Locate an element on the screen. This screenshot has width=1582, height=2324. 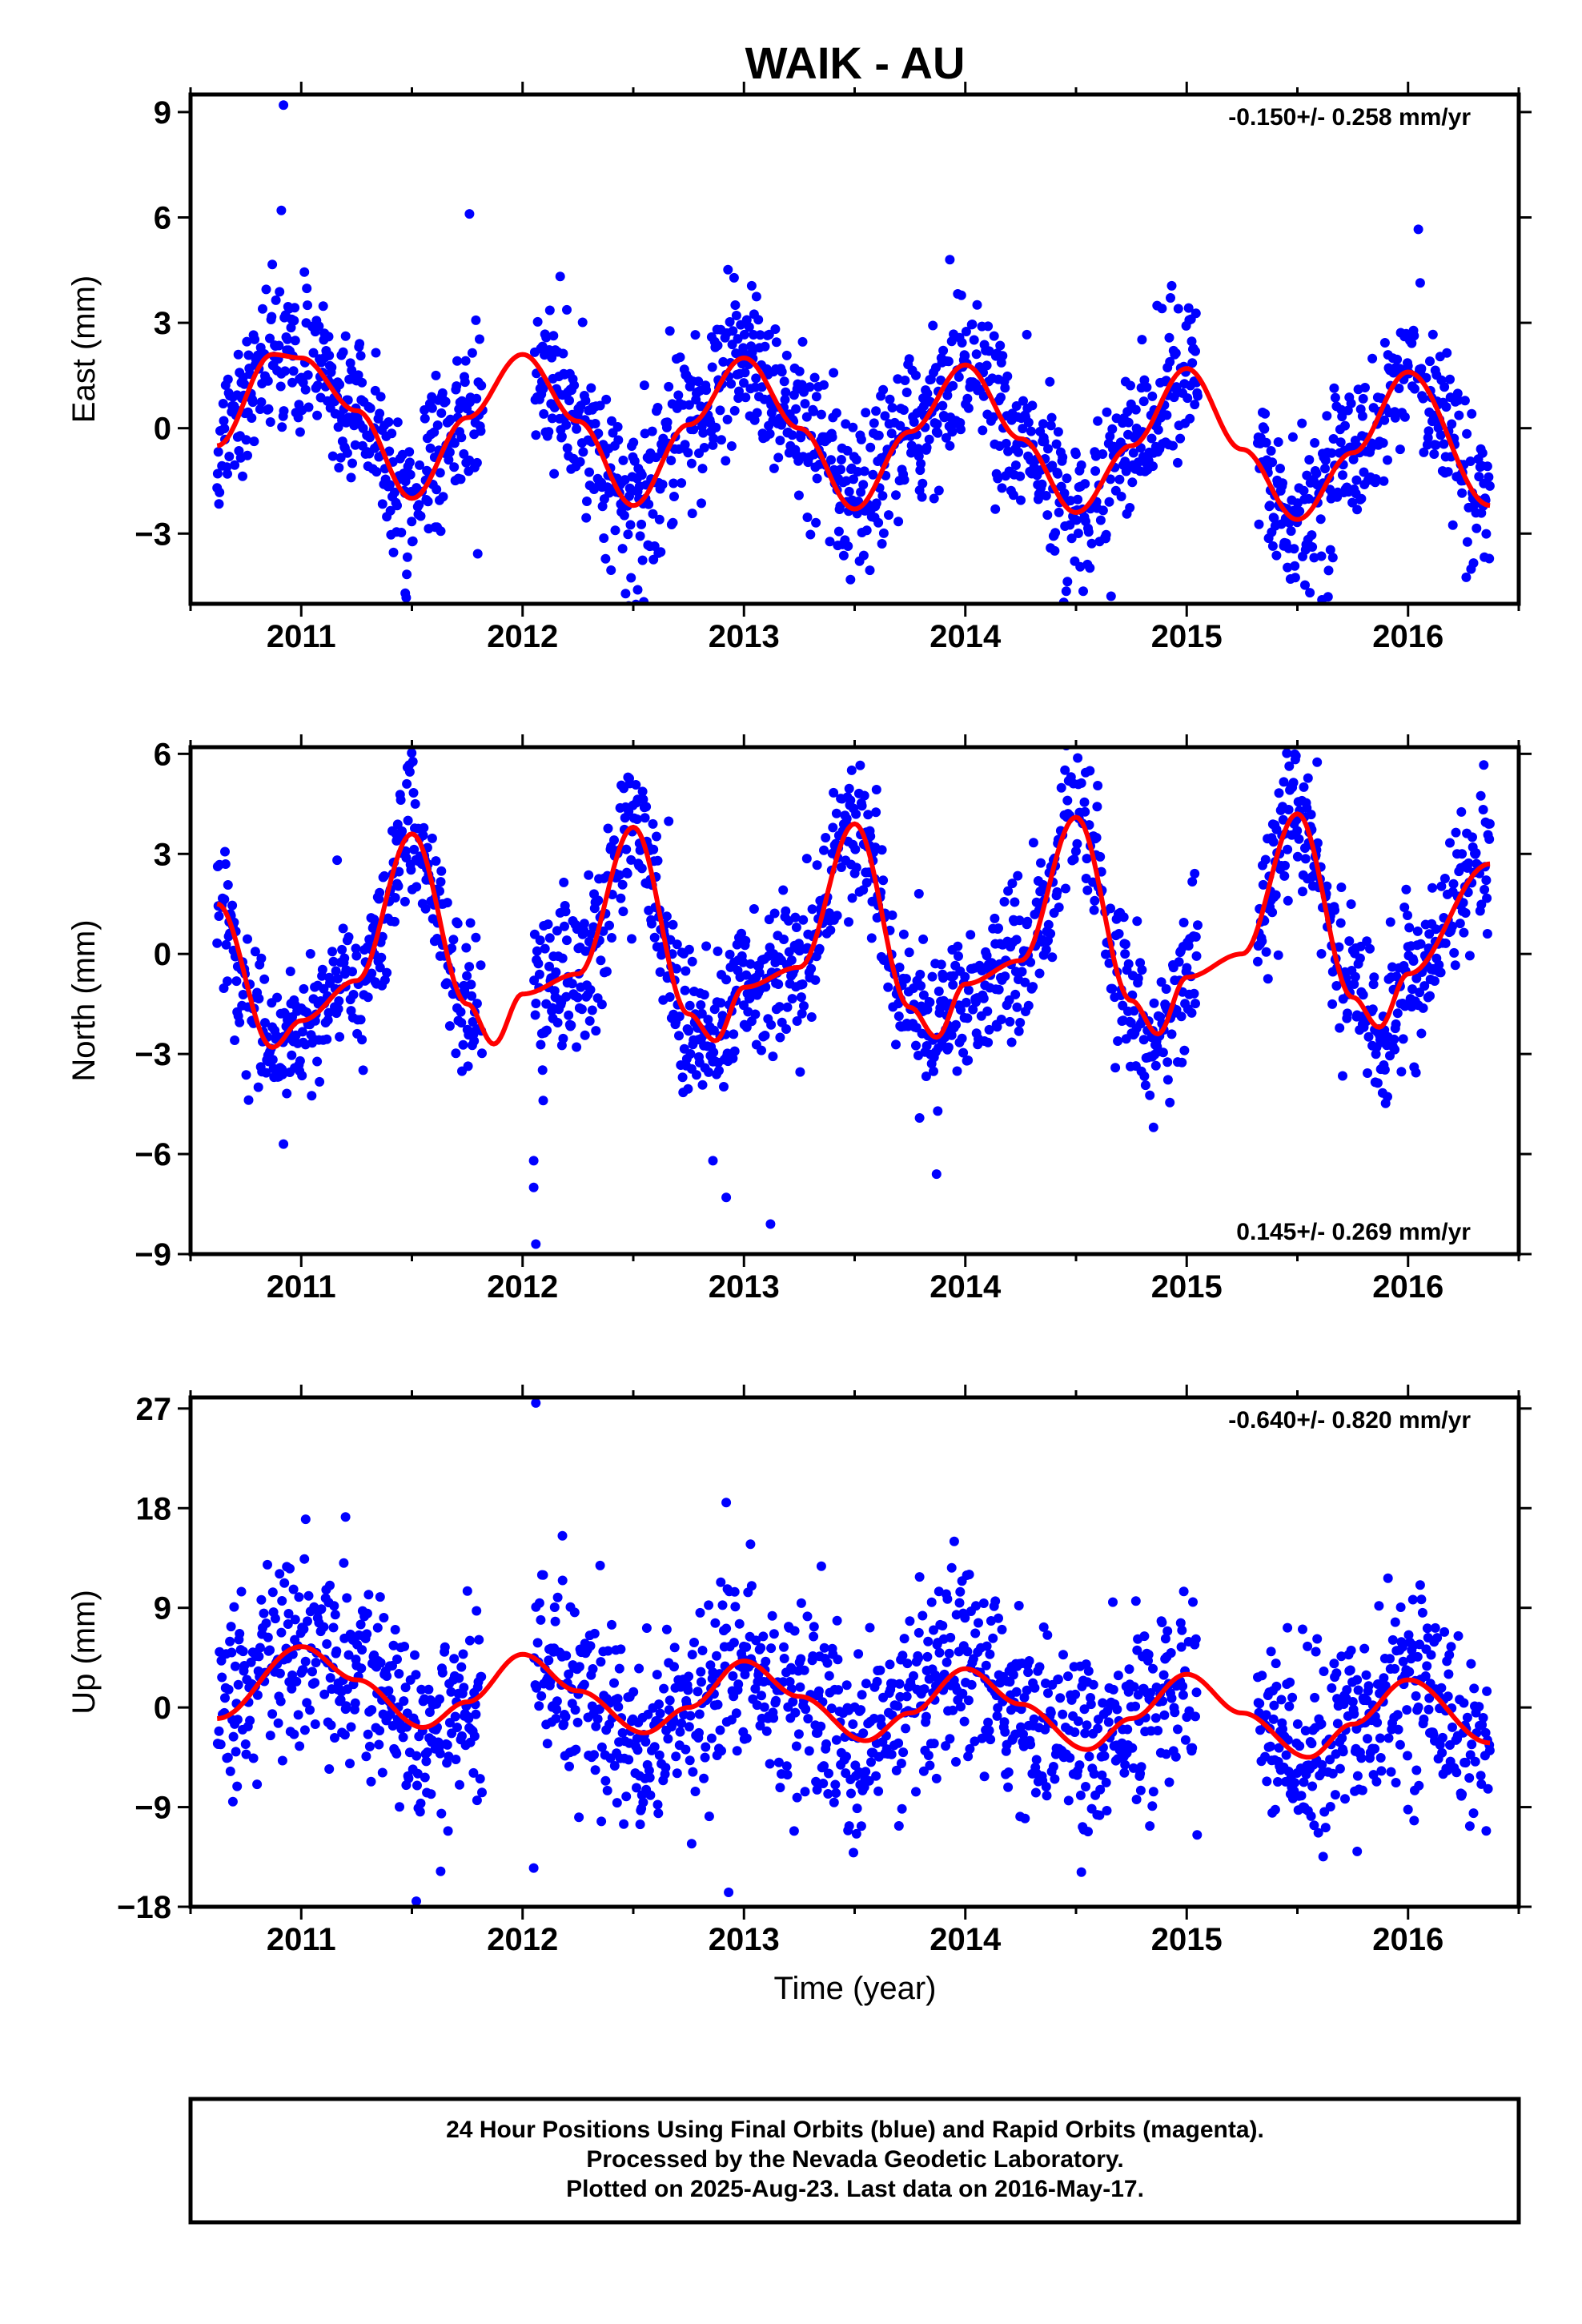
y-tick-label: 6 is located at coordinates (162, 754).